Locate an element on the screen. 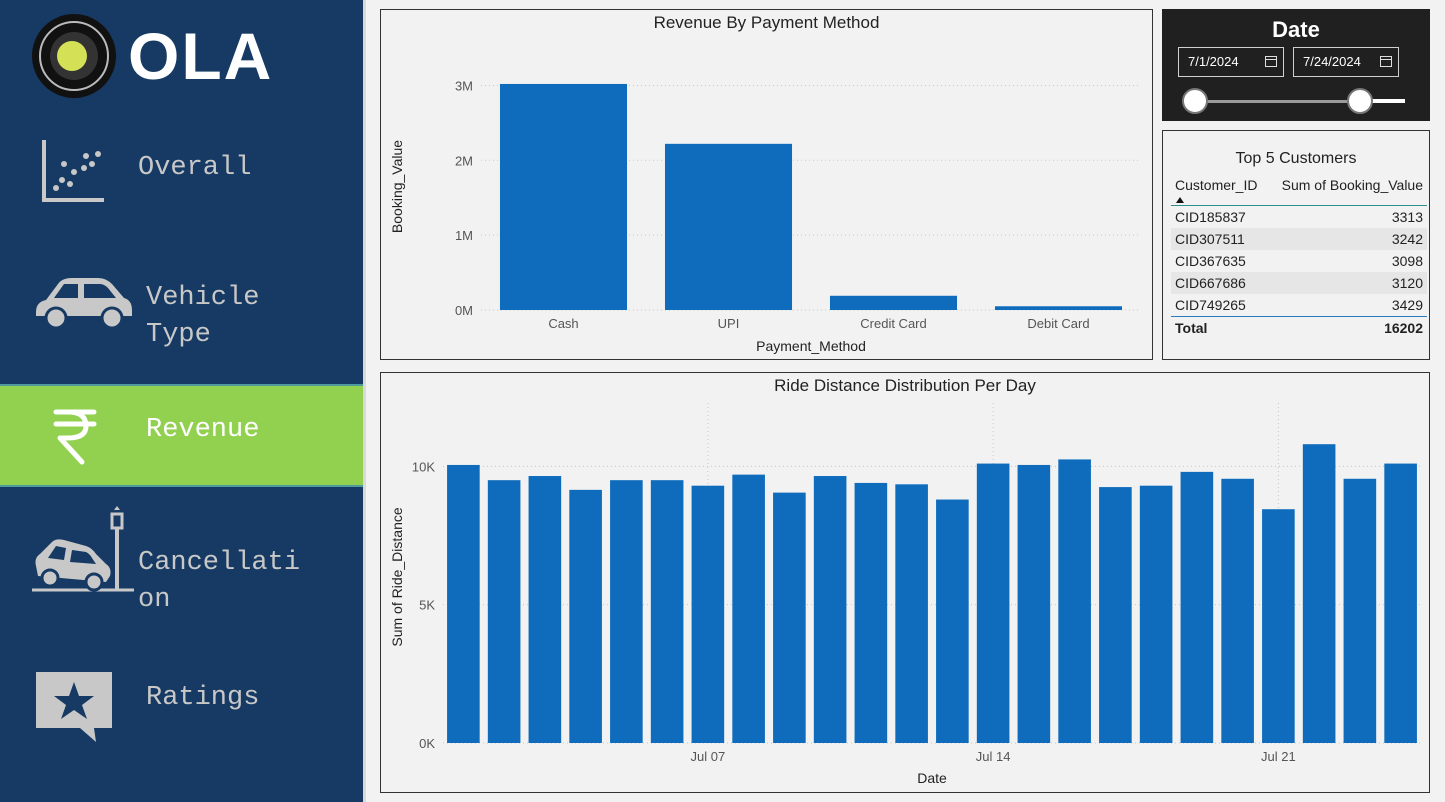 This screenshot has width=1445, height=802. x-tick-label: Cash is located at coordinates (563, 323).